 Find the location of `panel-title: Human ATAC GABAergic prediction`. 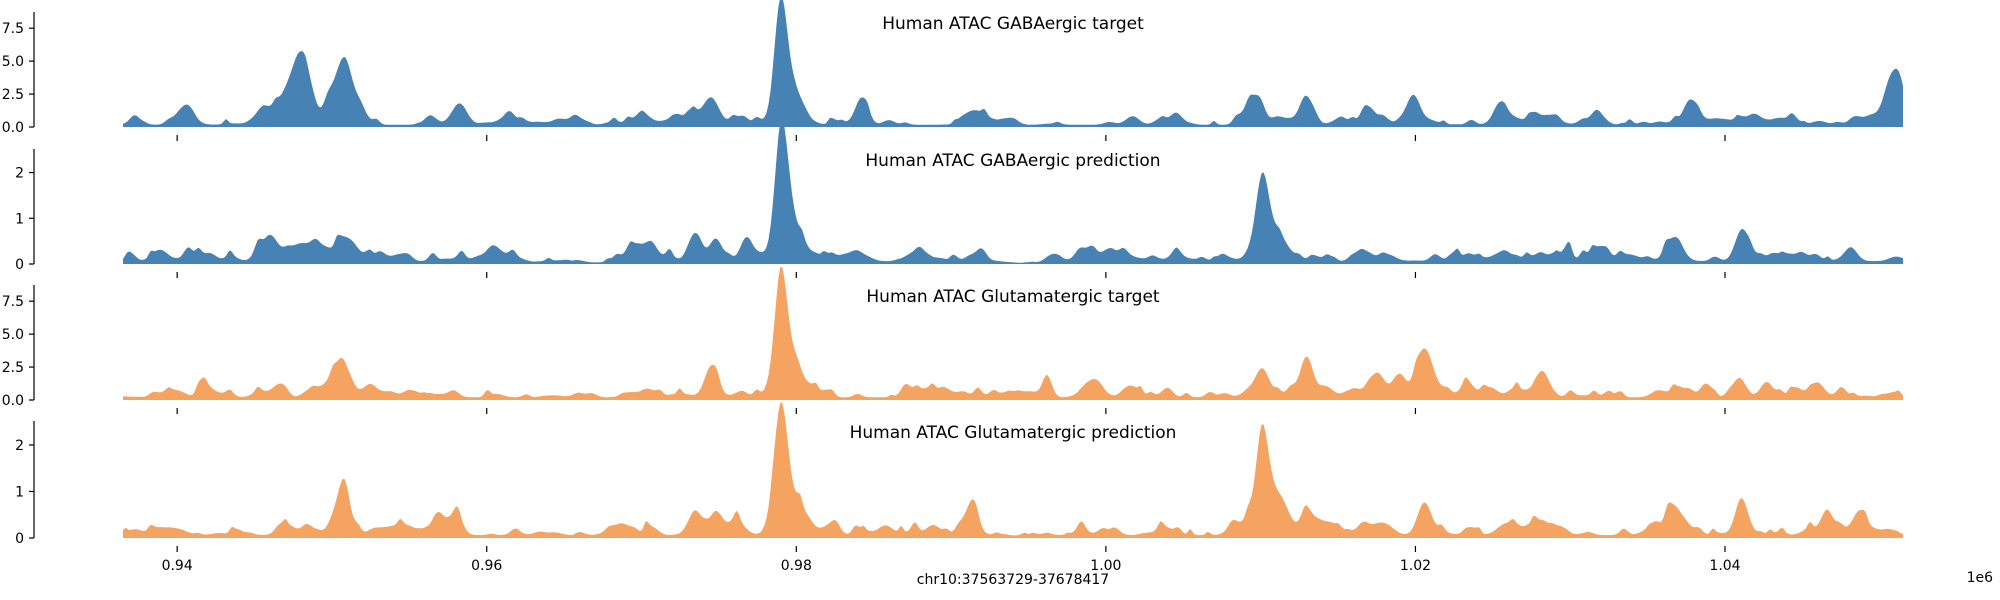

panel-title: Human ATAC GABAergic prediction is located at coordinates (1012, 161).